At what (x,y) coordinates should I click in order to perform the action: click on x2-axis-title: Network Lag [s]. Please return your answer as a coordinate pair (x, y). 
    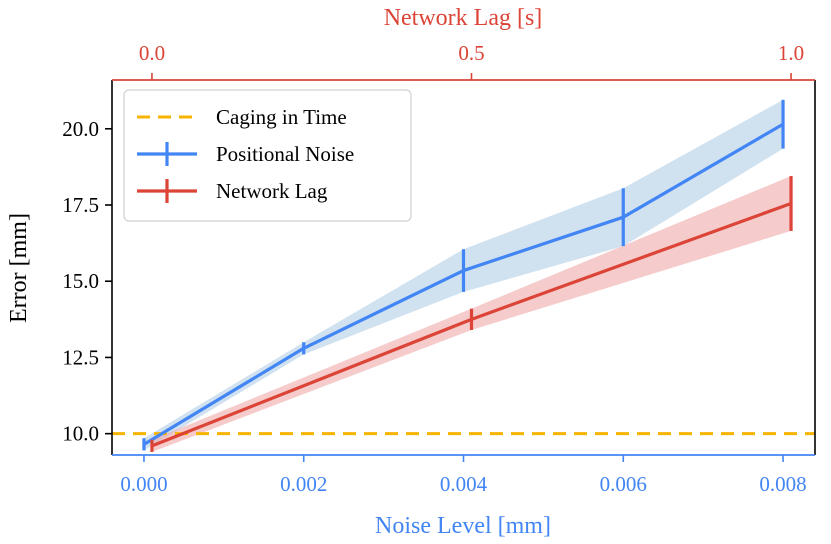
    Looking at the image, I should click on (463, 18).